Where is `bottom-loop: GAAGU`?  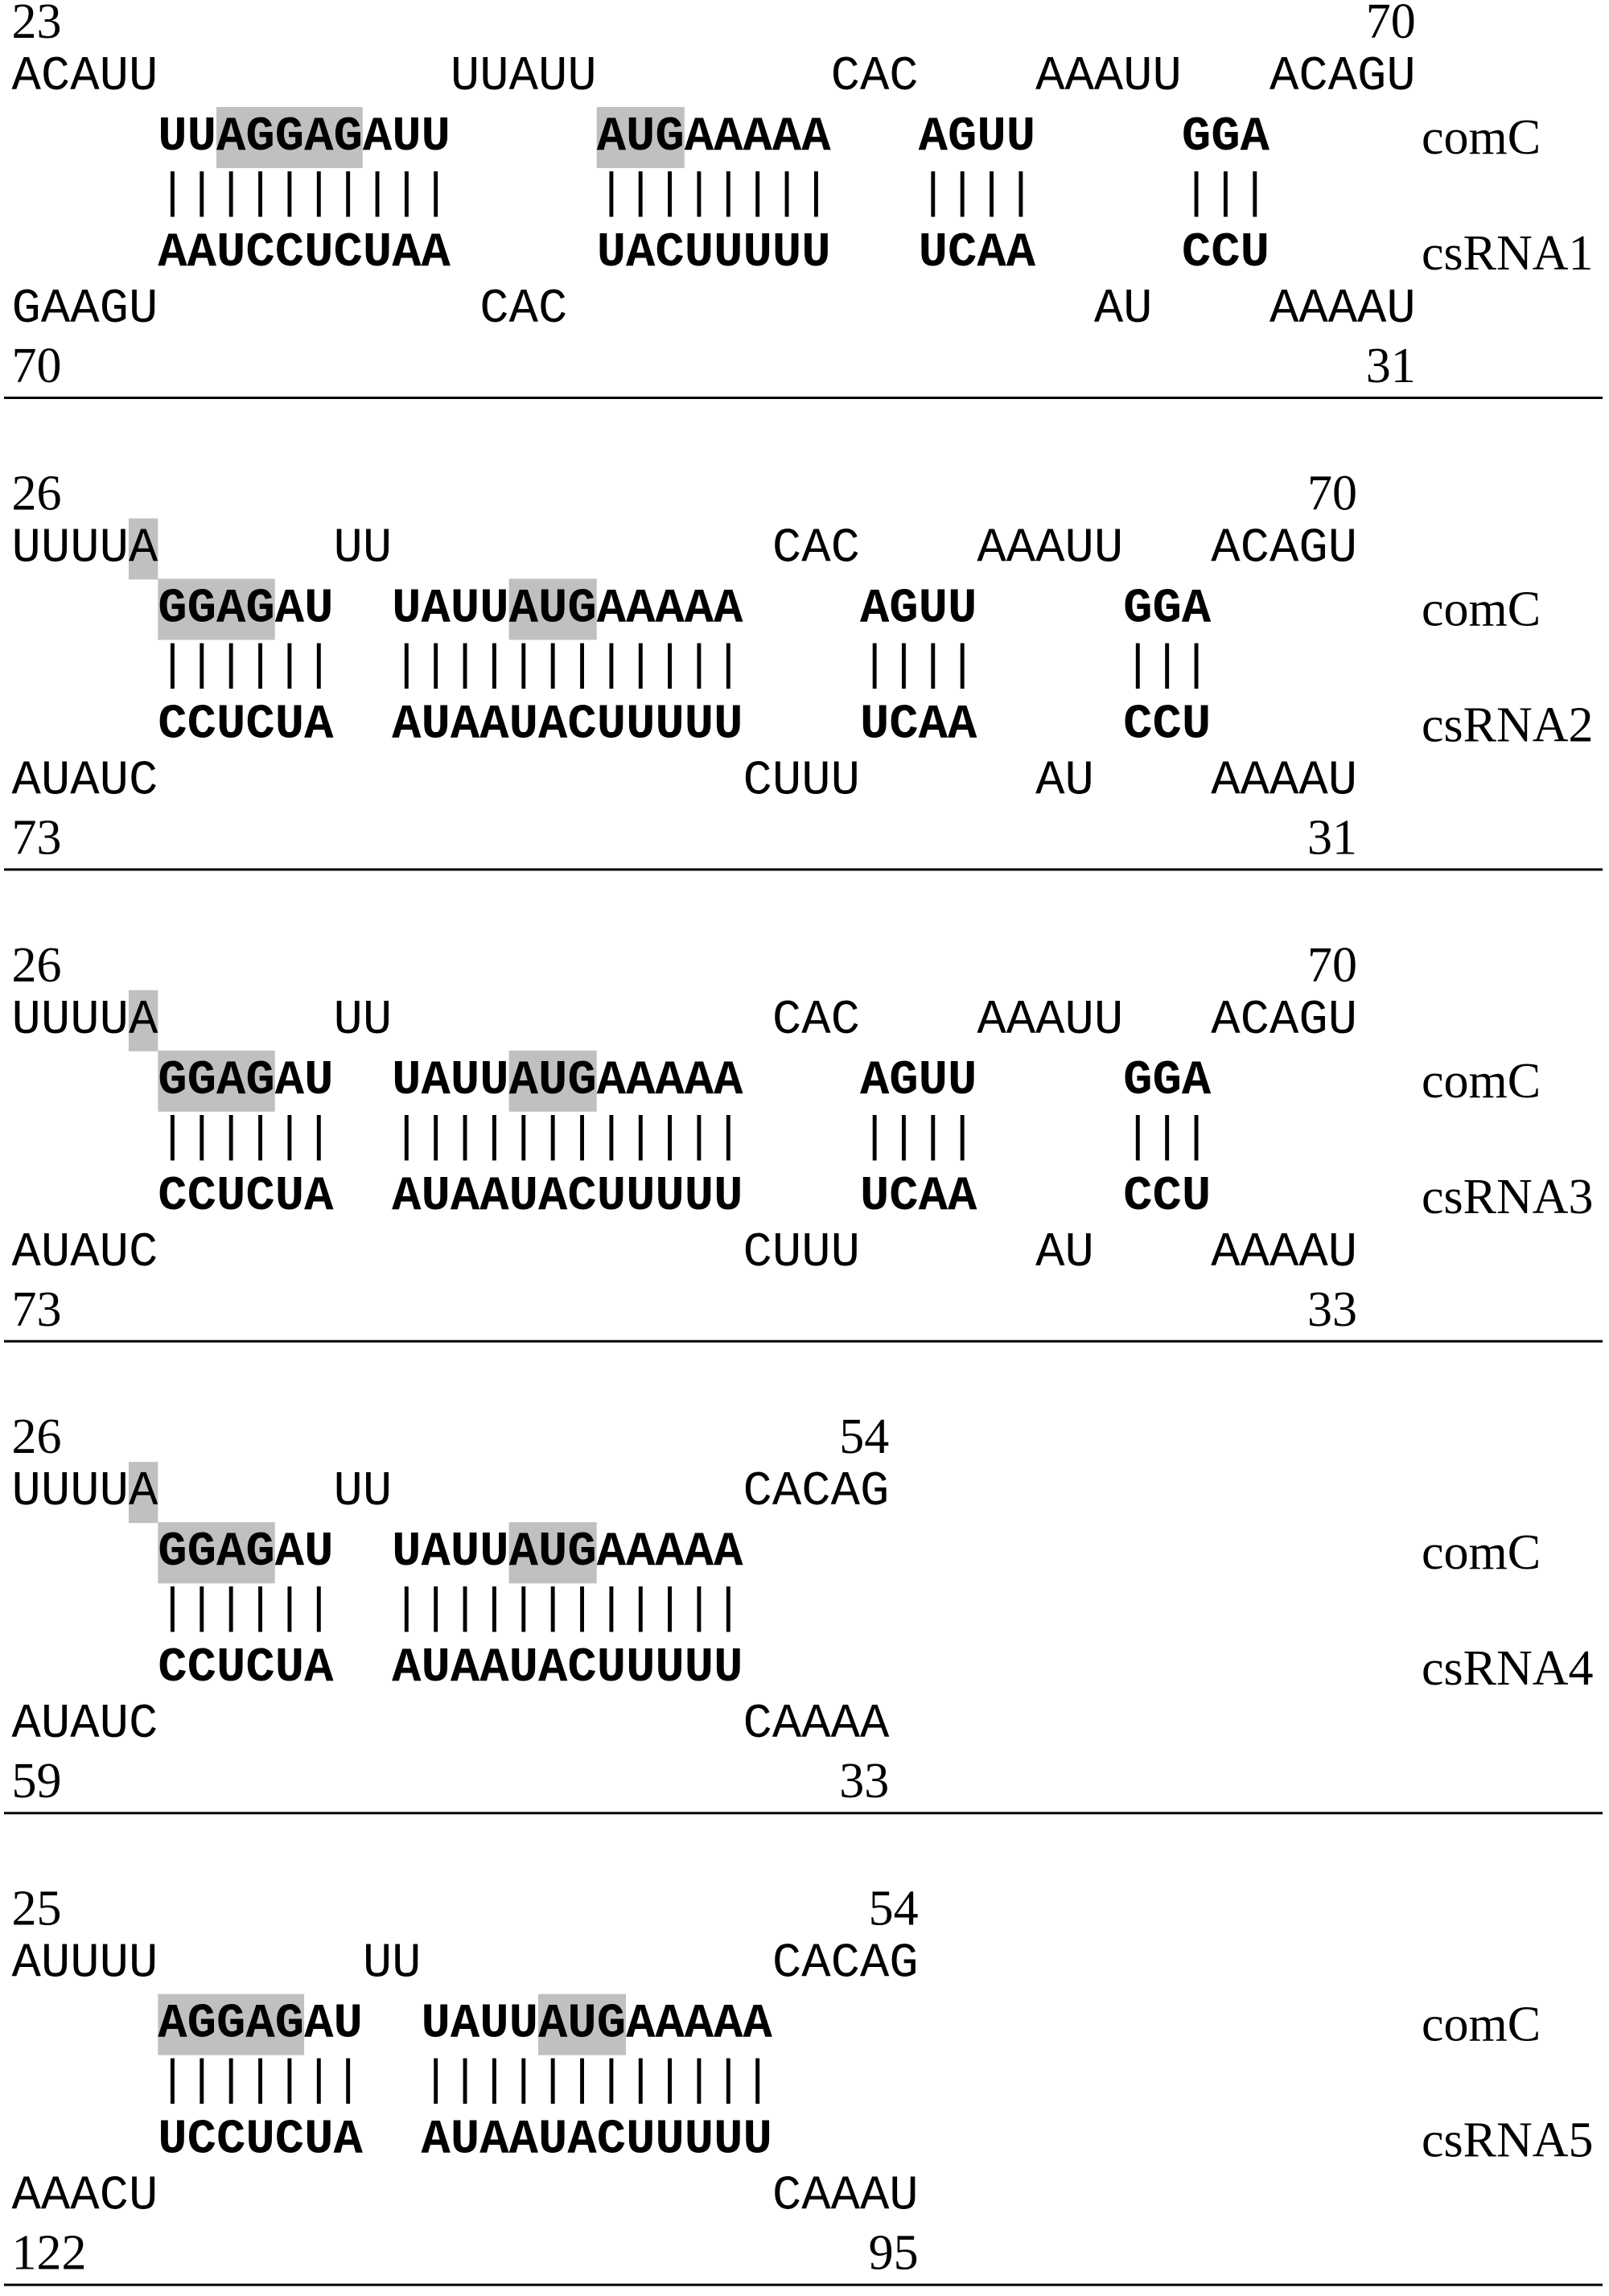
bottom-loop: GAAGU is located at coordinates (85, 309).